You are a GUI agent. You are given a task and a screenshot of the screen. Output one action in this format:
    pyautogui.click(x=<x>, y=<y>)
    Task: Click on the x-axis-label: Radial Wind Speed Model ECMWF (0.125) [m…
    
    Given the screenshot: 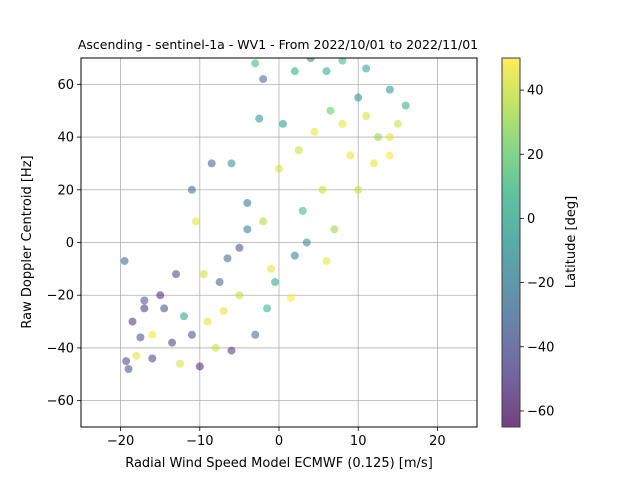 What is the action you would take?
    pyautogui.click(x=279, y=463)
    